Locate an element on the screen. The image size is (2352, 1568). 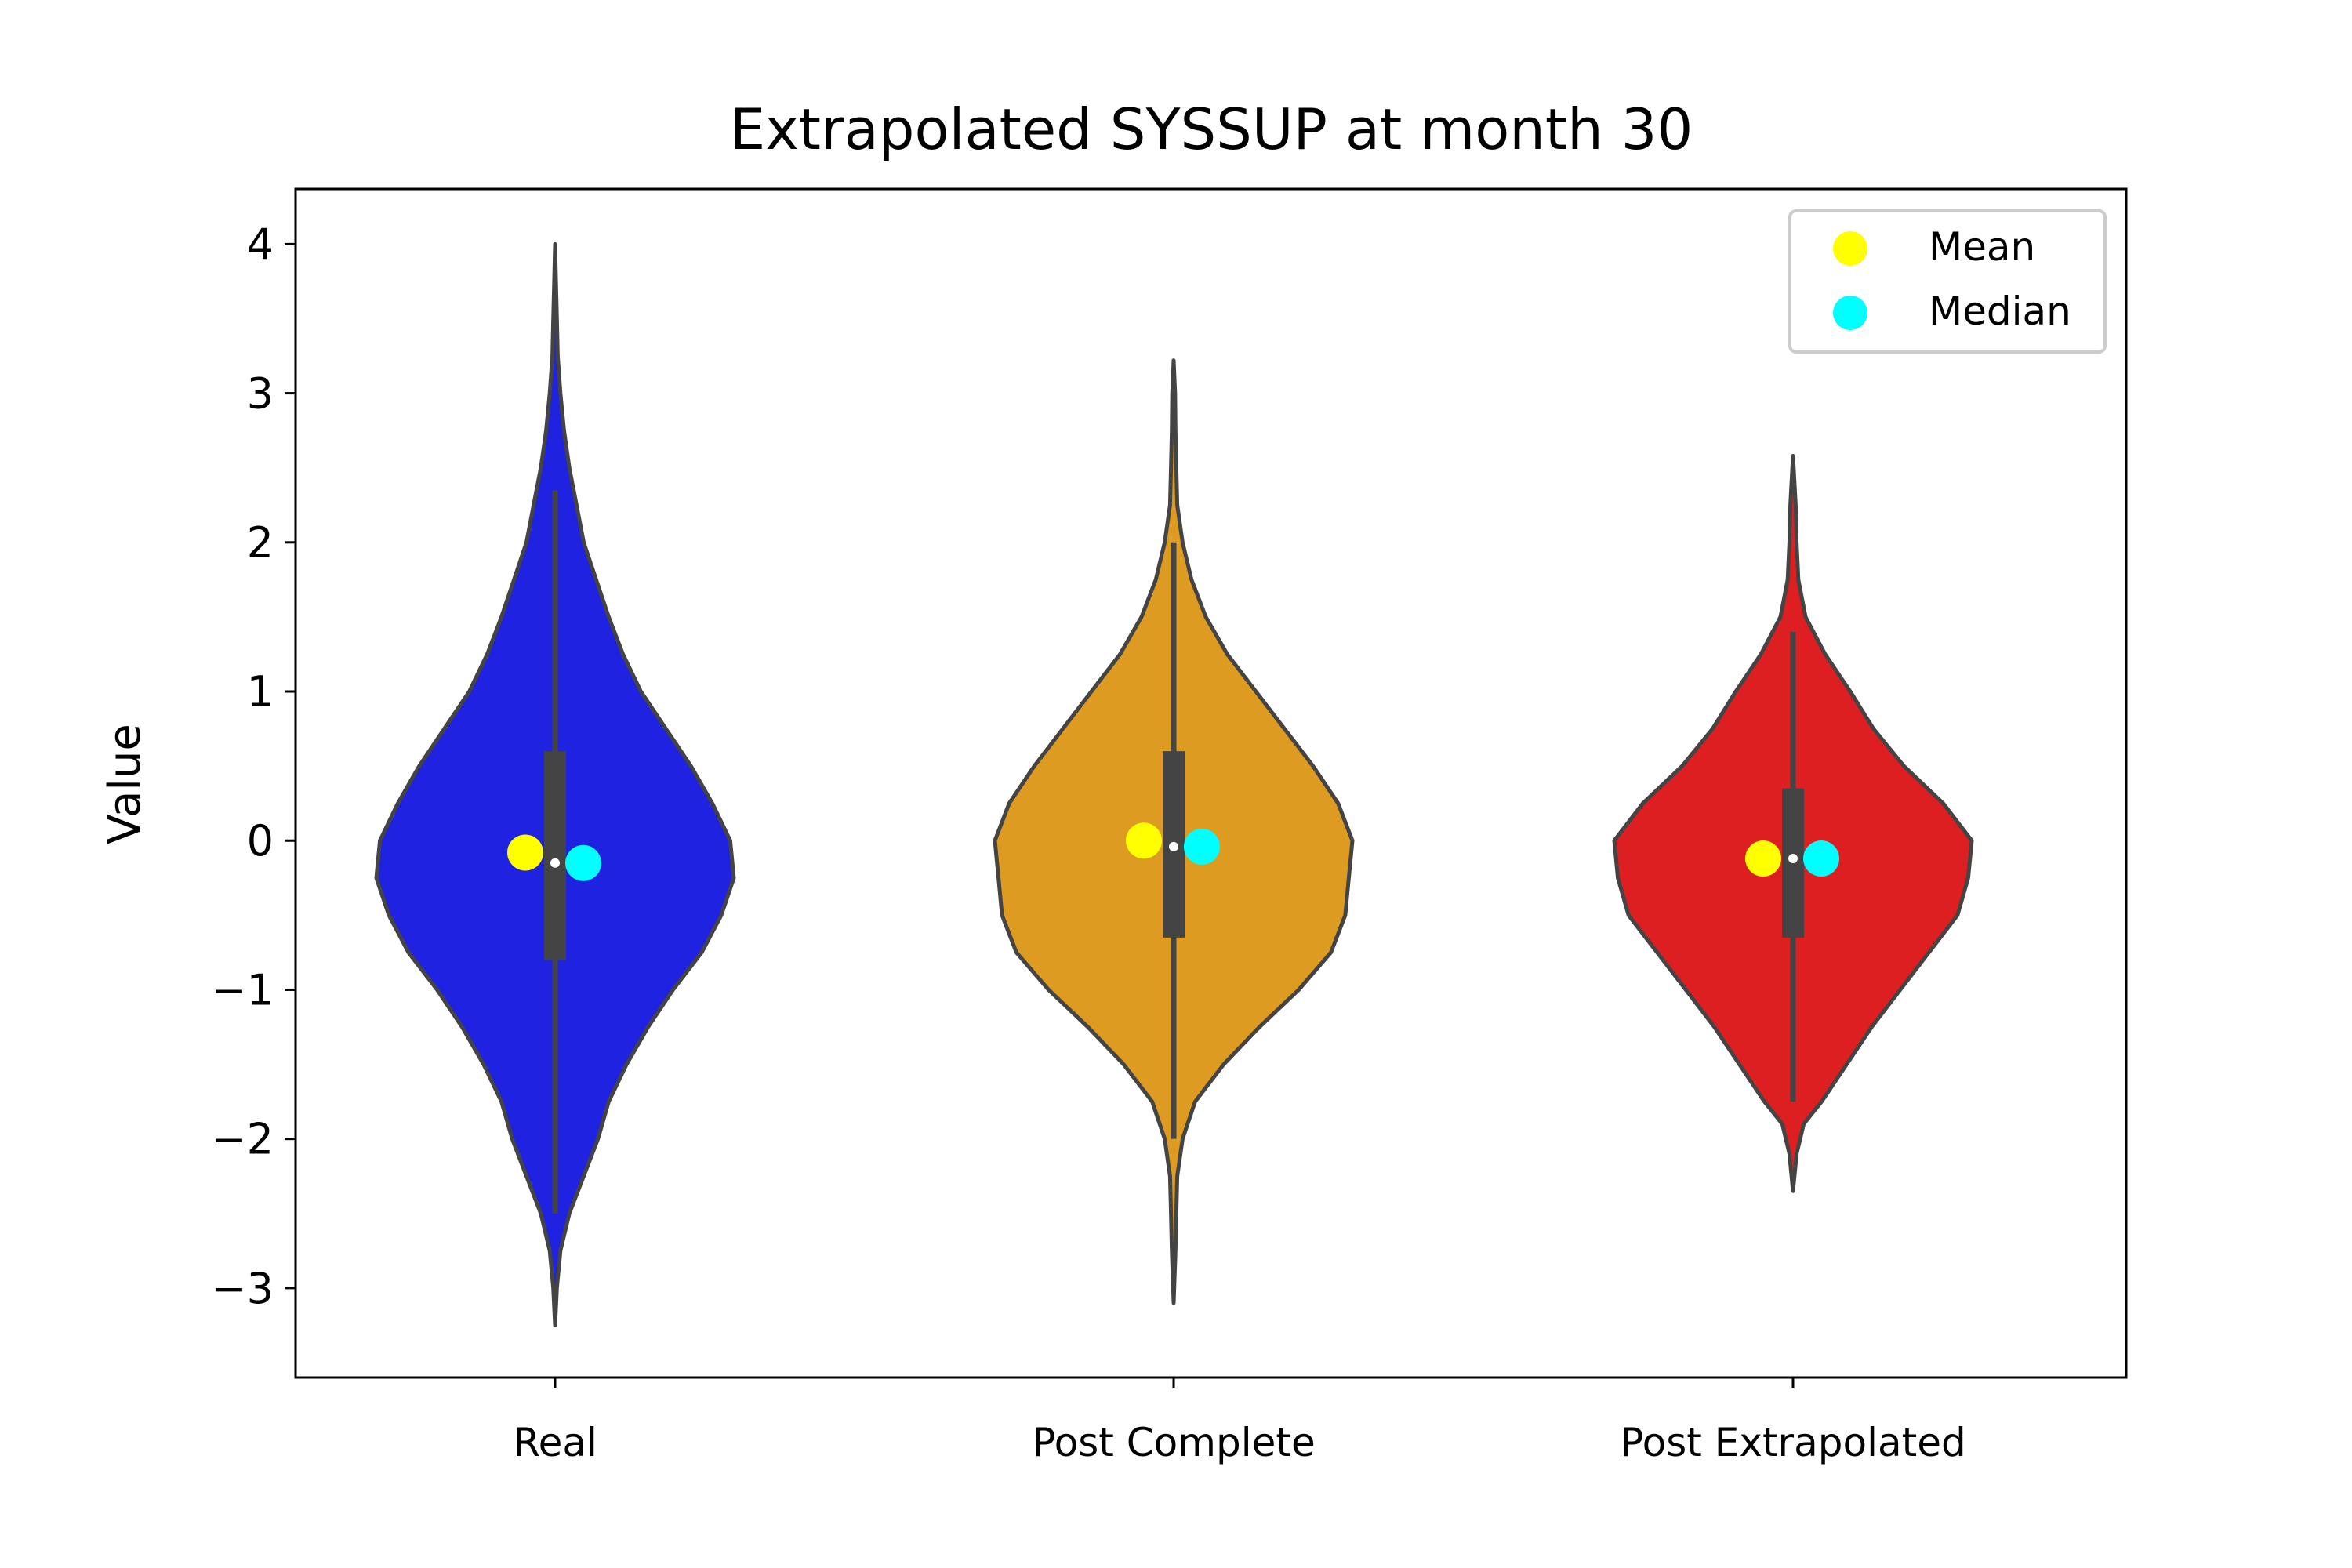
legend: Mean Median is located at coordinates (1948, 281).